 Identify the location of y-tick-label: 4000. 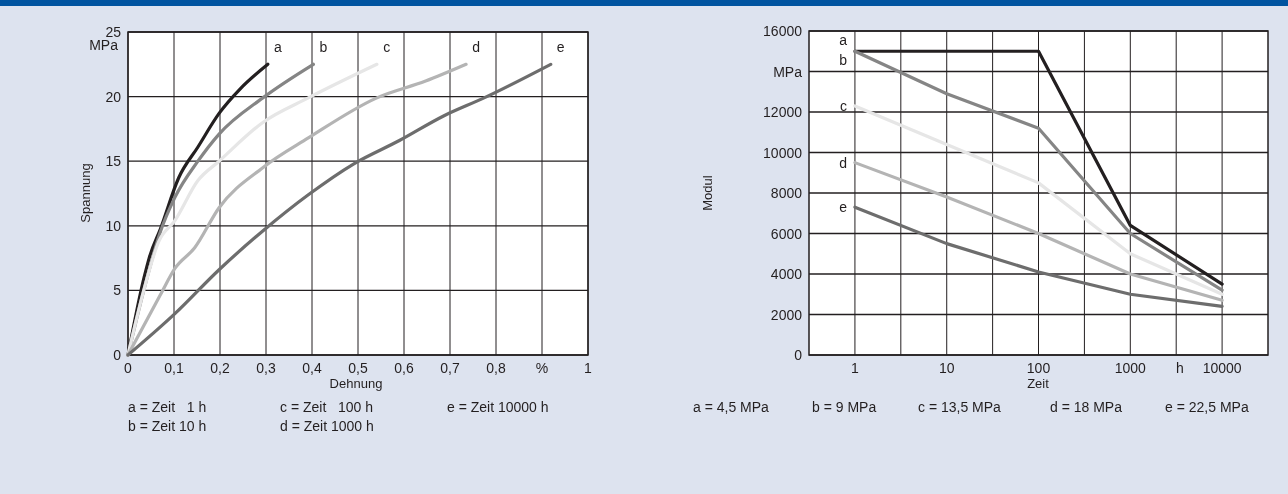
(786, 274).